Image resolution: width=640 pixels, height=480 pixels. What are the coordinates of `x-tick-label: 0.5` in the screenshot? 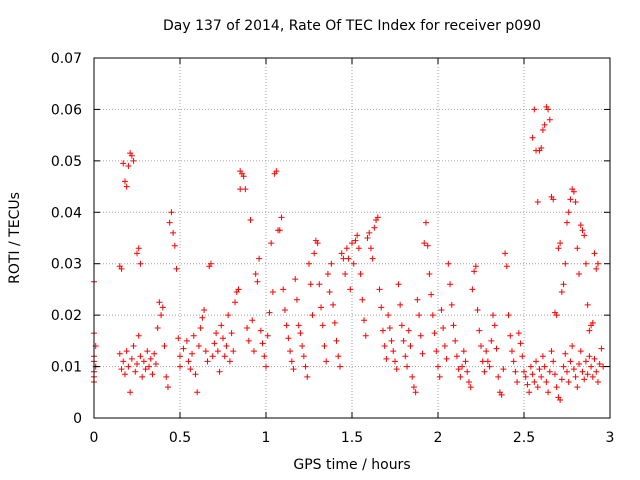 It's located at (180, 438).